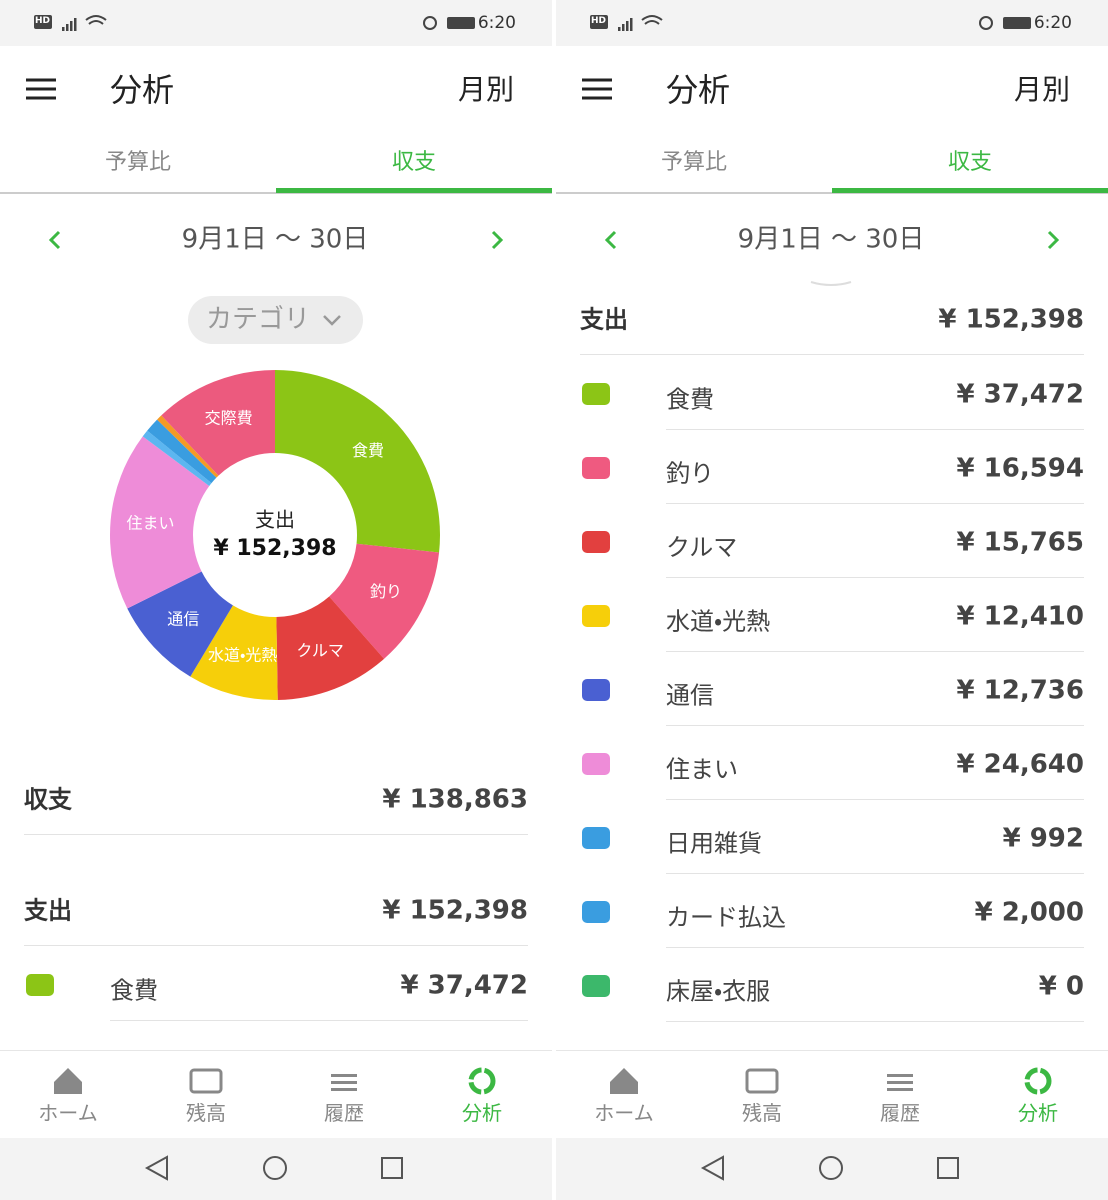 The image size is (1108, 1200). I want to click on status-time: 6:20, so click(496, 22).